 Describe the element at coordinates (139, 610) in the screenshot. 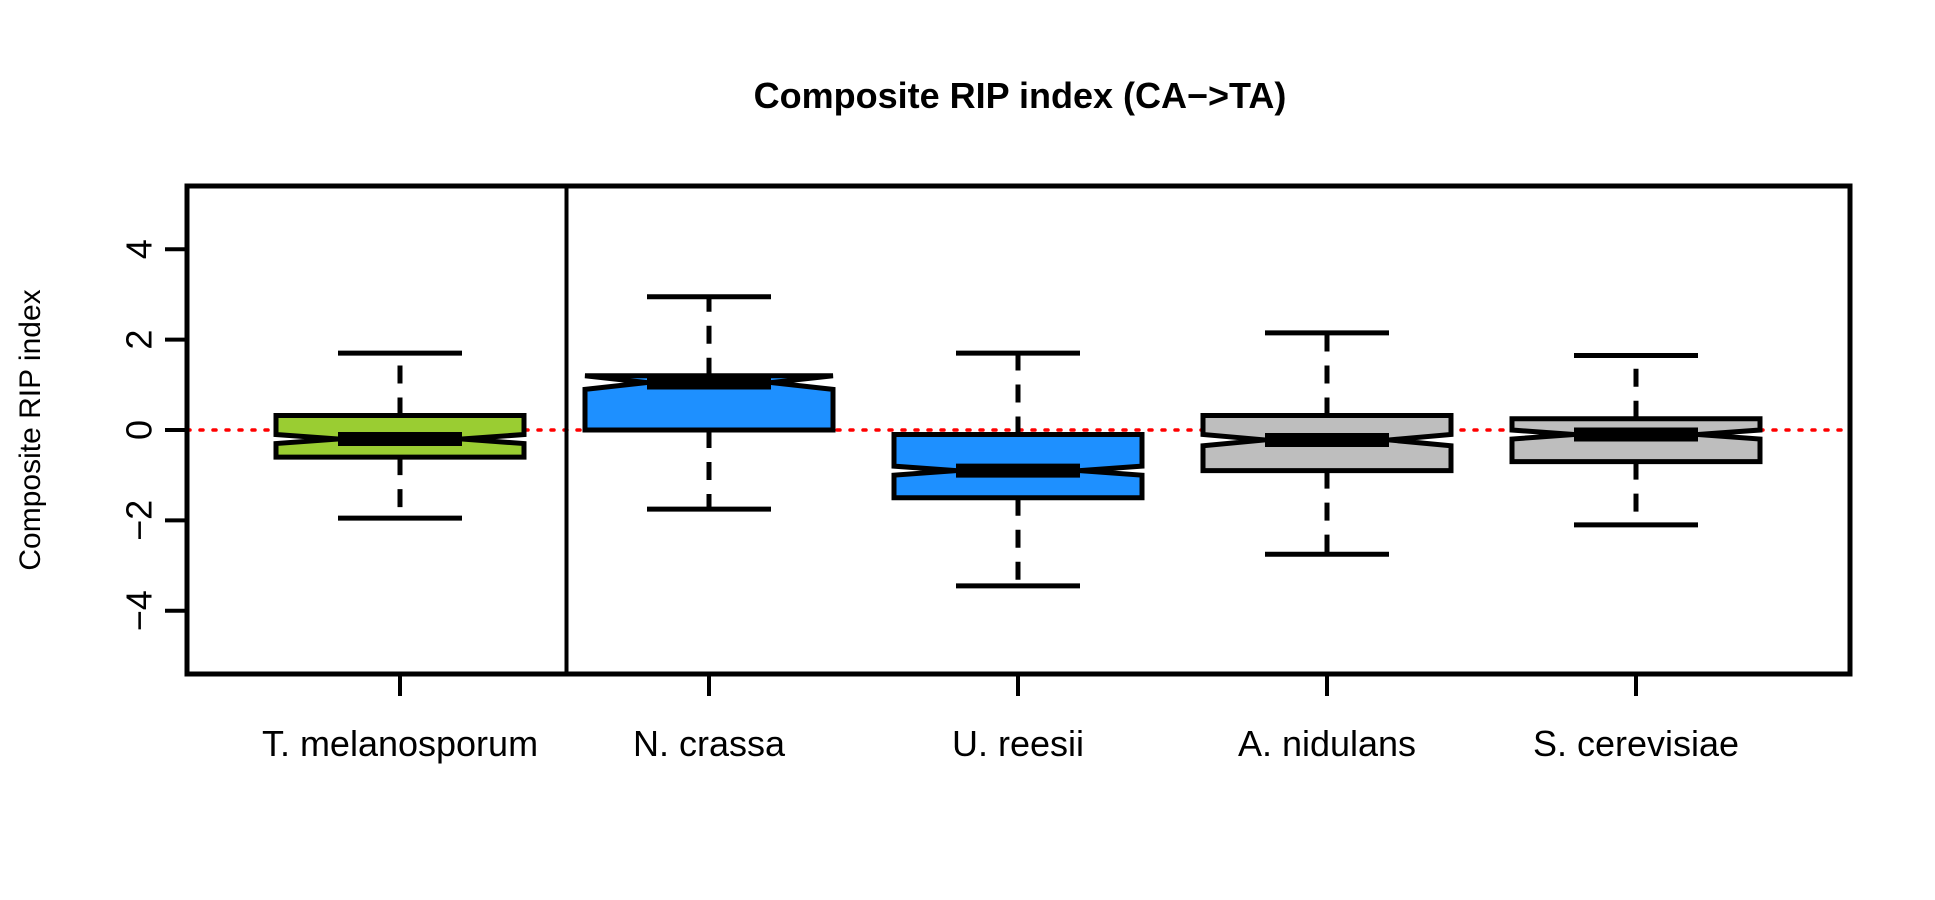

I see `y-tick-label-0: −4` at that location.